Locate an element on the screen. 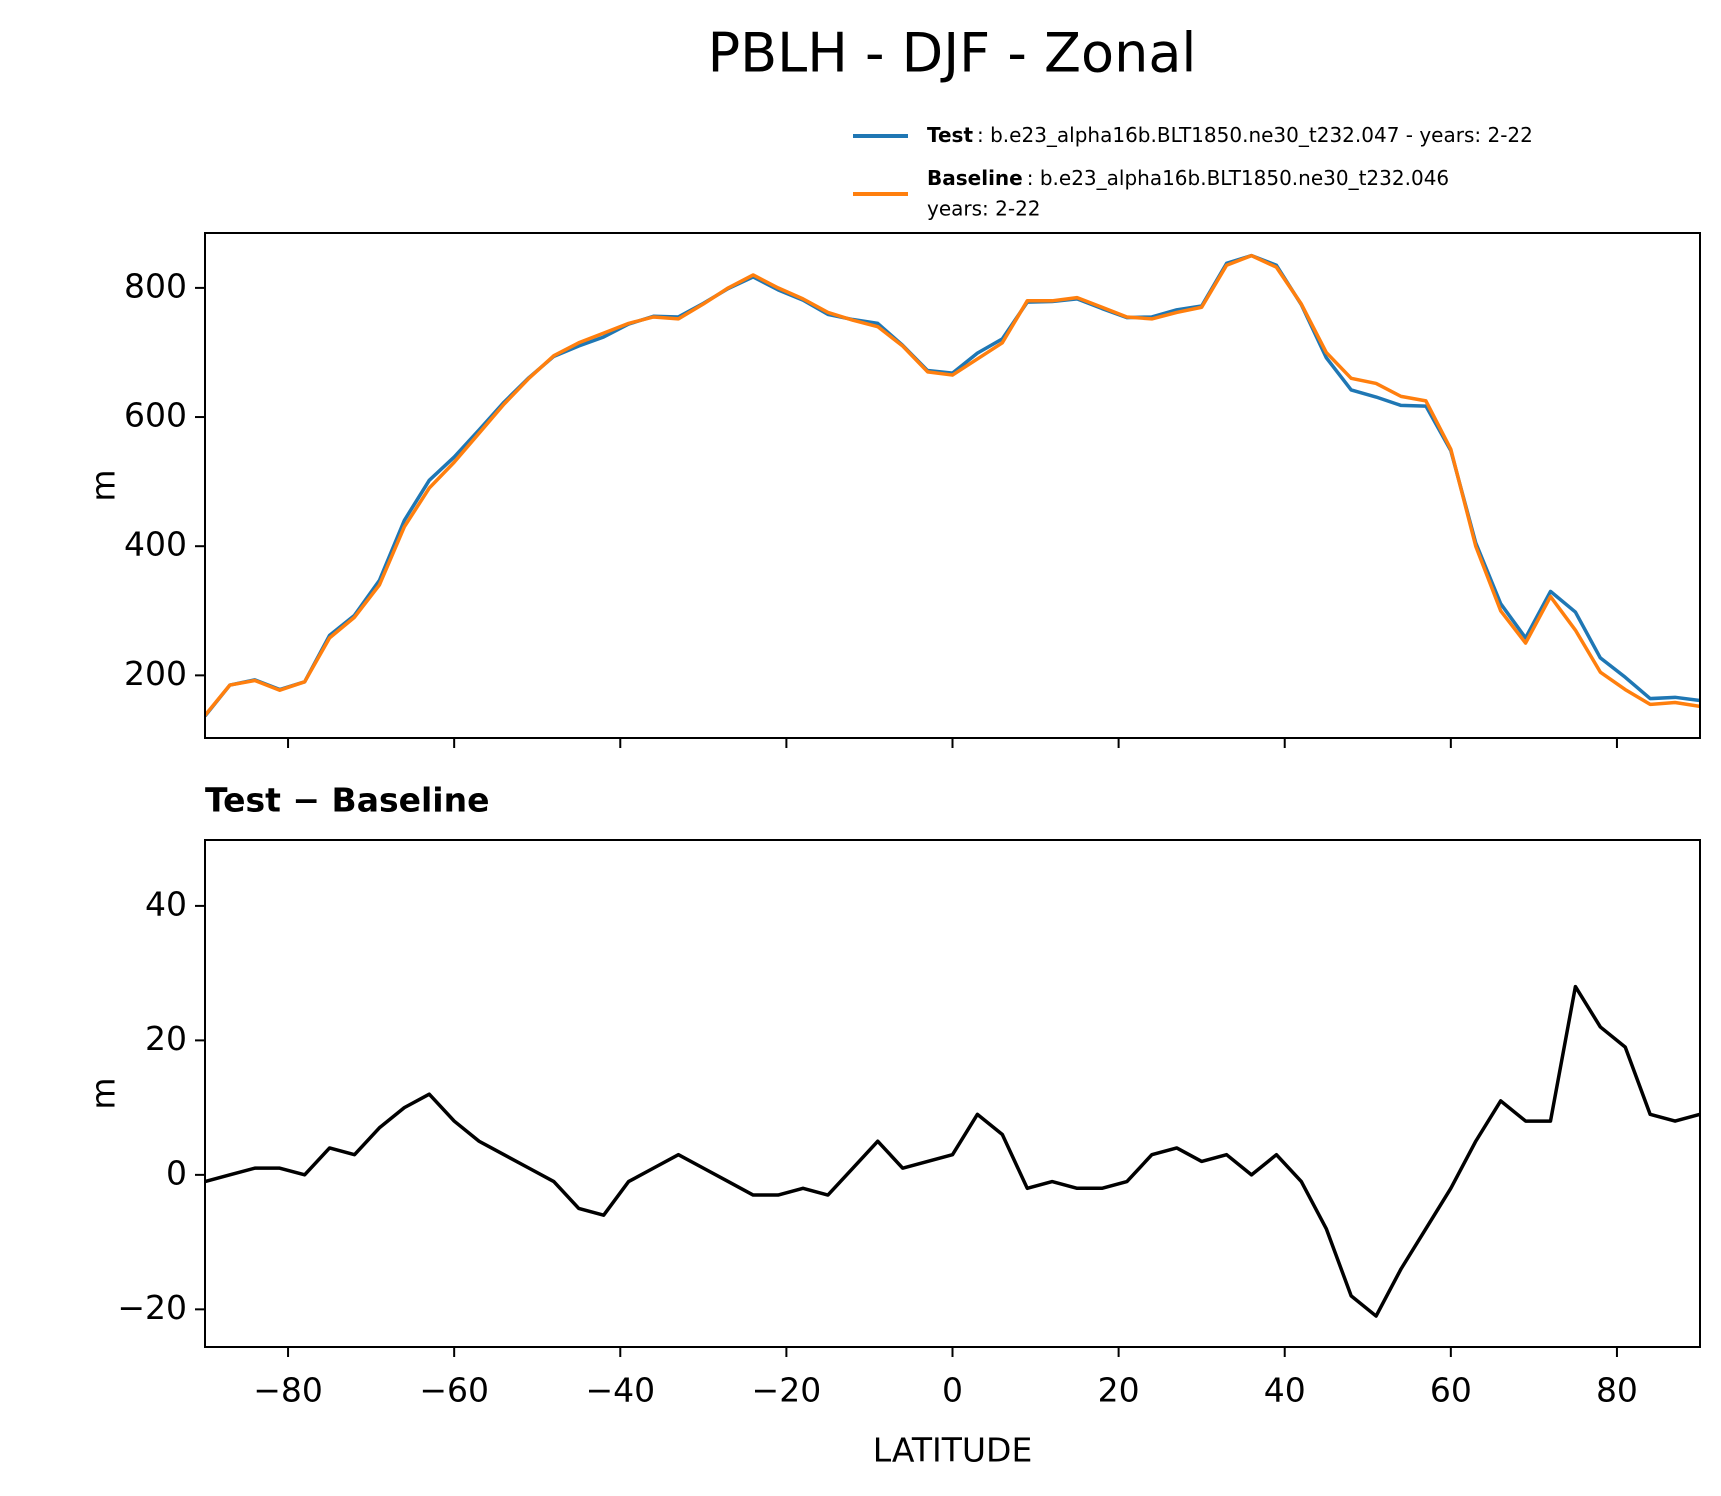  x-tick-label: −60 is located at coordinates (454, 1390).